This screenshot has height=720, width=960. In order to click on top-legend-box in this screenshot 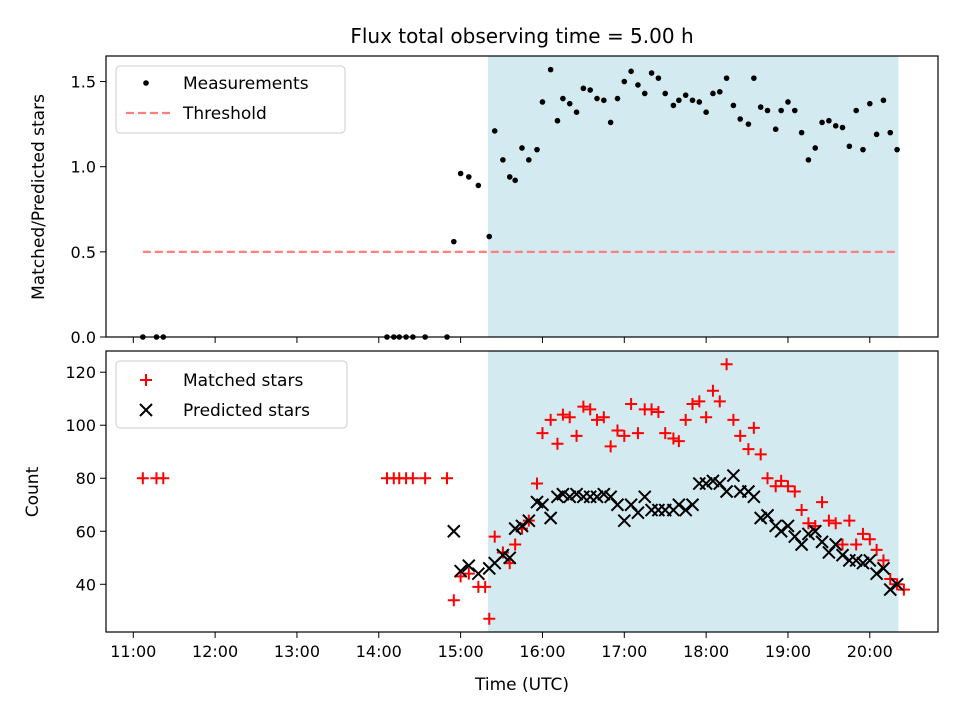, I will do `click(230, 99)`.